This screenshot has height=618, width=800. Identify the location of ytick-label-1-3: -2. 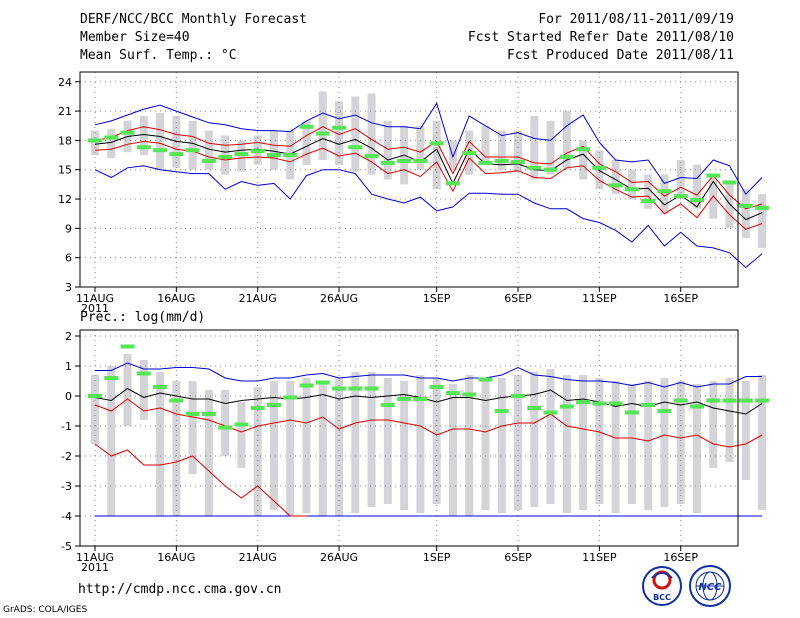
(66, 456).